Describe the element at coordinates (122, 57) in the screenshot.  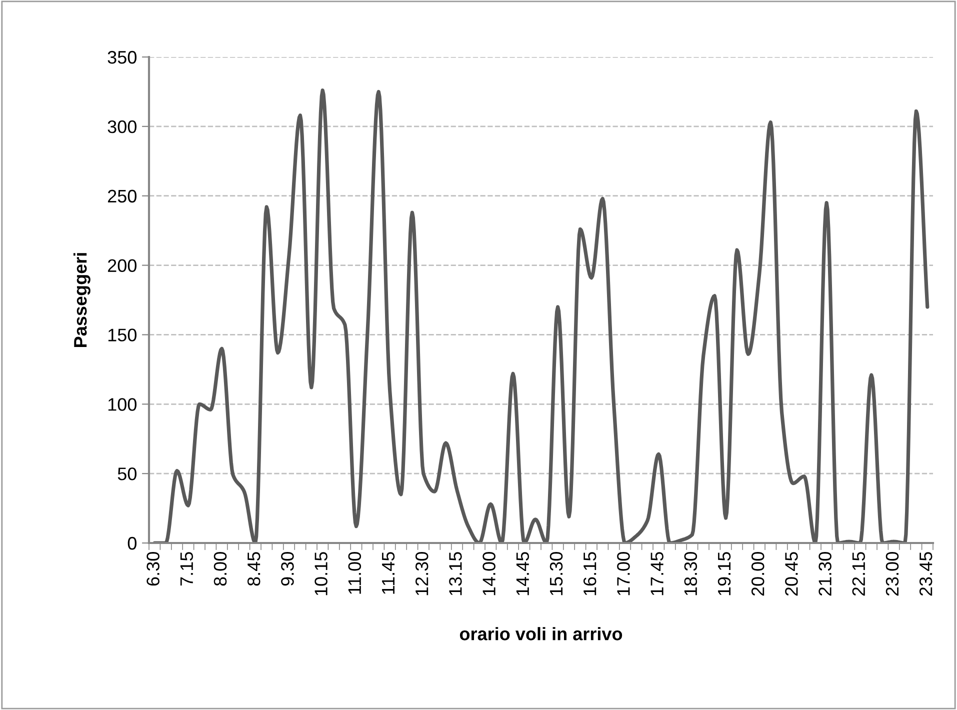
I see `y-tick-label: 350` at that location.